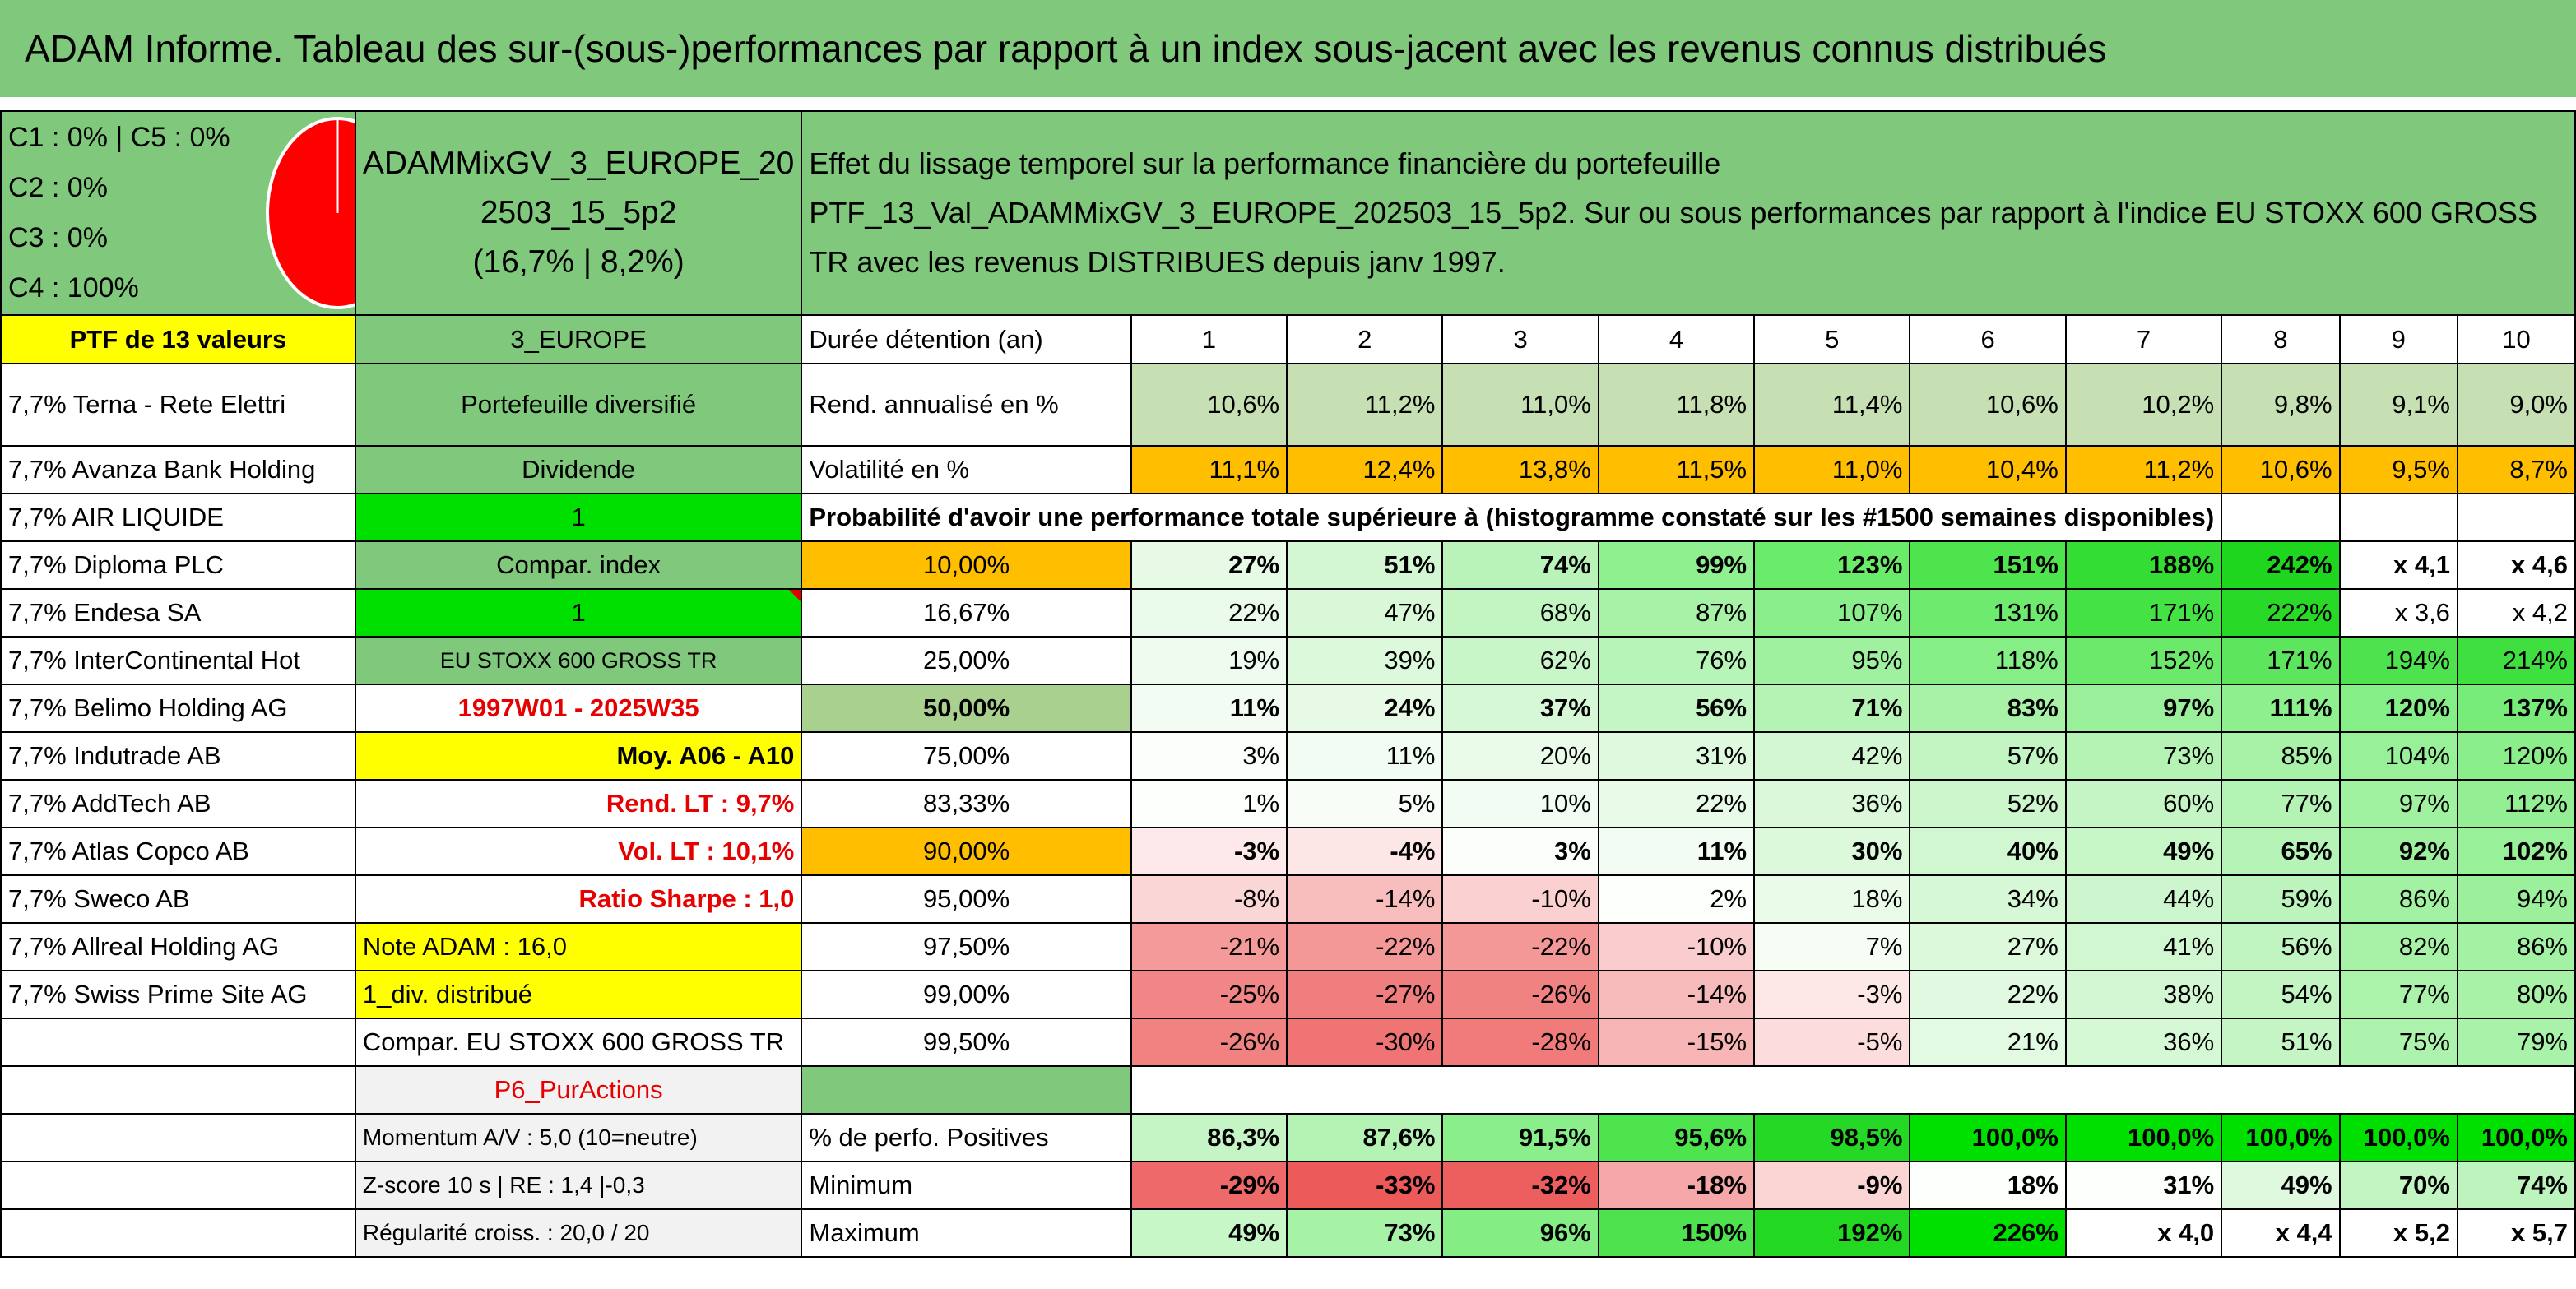 Image resolution: width=2576 pixels, height=1289 pixels. What do you see at coordinates (2143, 851) in the screenshot?
I see `prob-value: 49%` at bounding box center [2143, 851].